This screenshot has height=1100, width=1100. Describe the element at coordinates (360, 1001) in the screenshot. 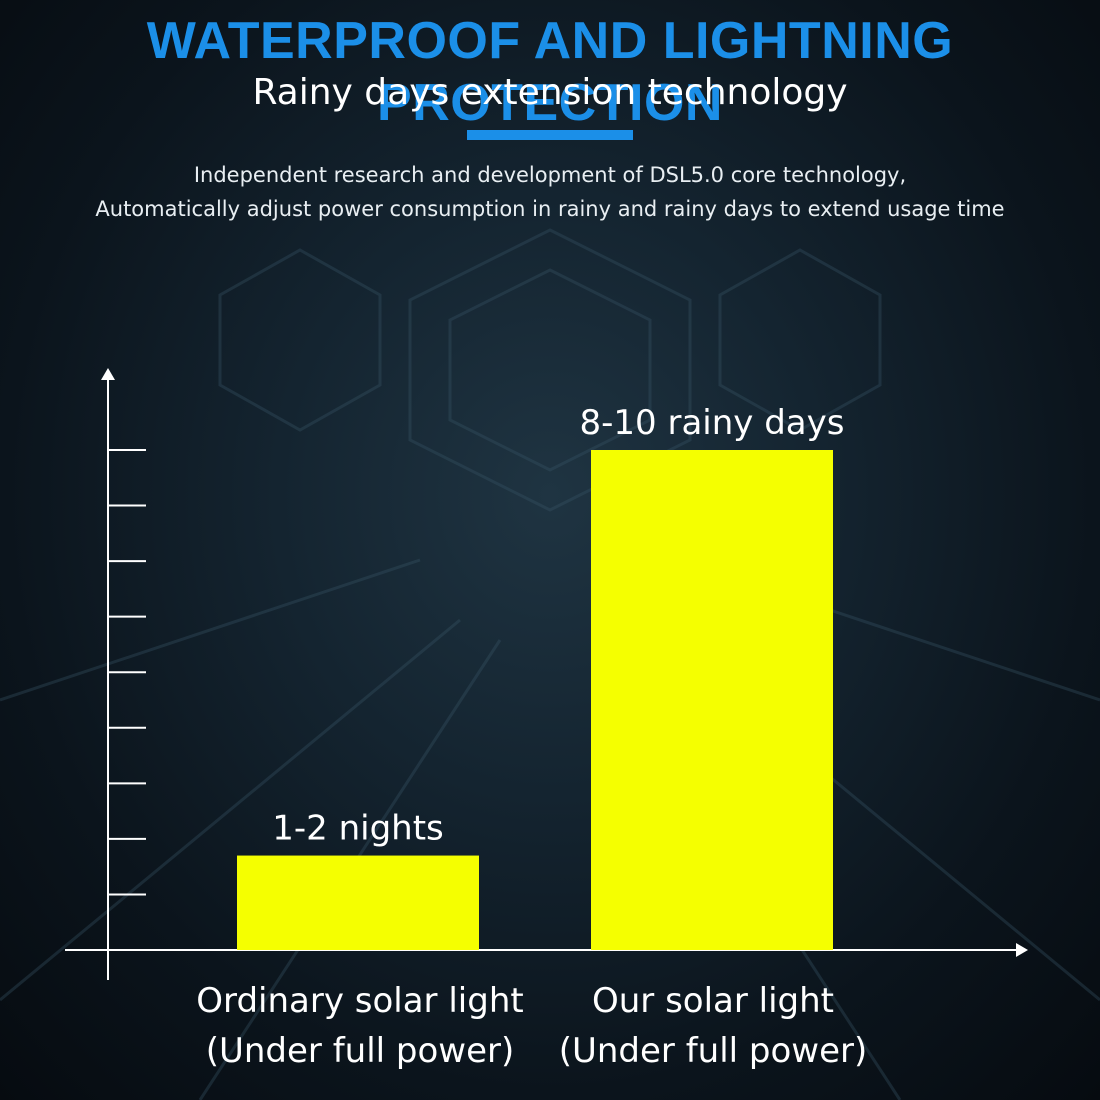

I see `category-label-ordinary-line1: Ordinary solar light` at that location.